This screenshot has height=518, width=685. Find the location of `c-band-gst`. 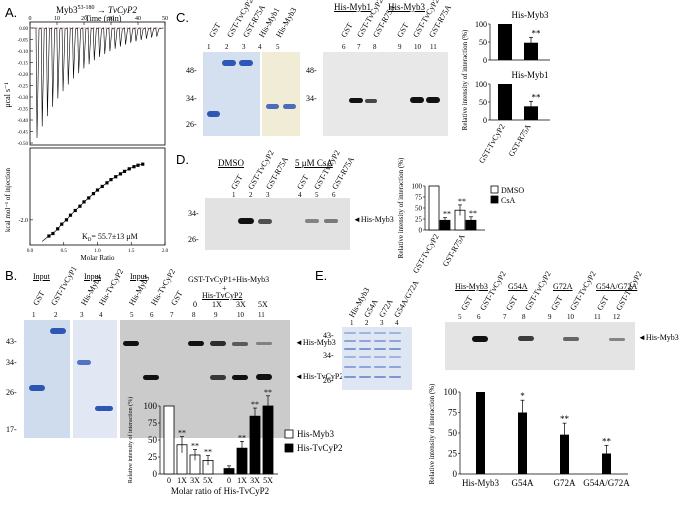

c-band-gst is located at coordinates (213, 114).